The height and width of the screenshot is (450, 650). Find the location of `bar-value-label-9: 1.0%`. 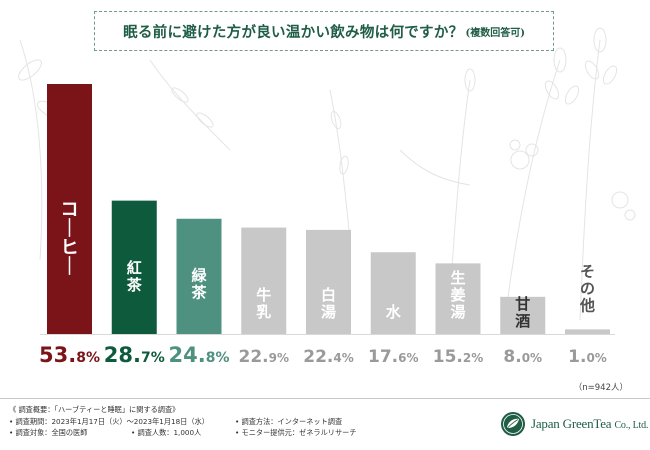

bar-value-label-9: 1.0% is located at coordinates (587, 357).